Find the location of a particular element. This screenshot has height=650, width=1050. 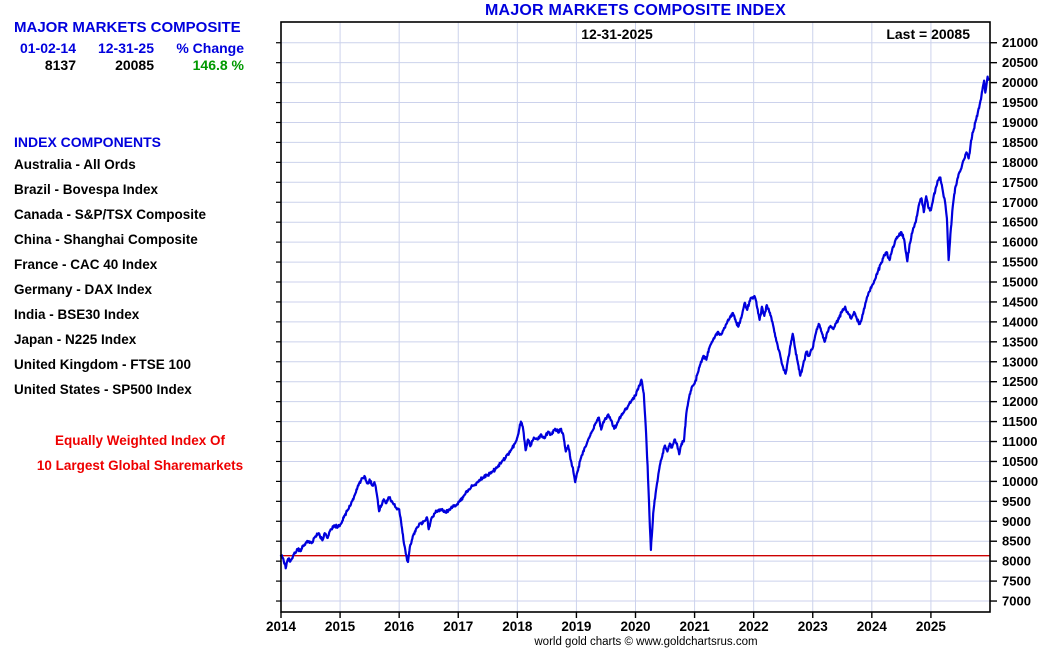

y-tick-label: 13000 is located at coordinates (1020, 361).